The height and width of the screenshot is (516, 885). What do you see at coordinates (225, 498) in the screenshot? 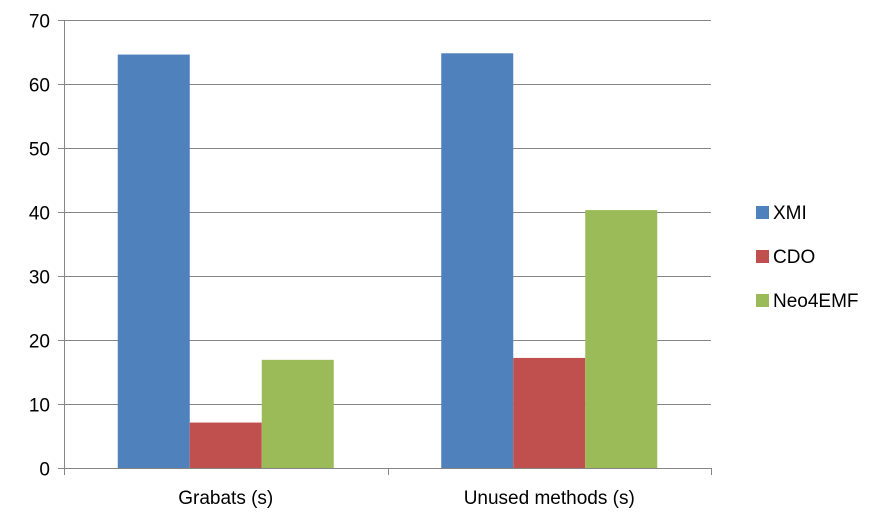
I see `x-category-label: Grabats (s)` at bounding box center [225, 498].